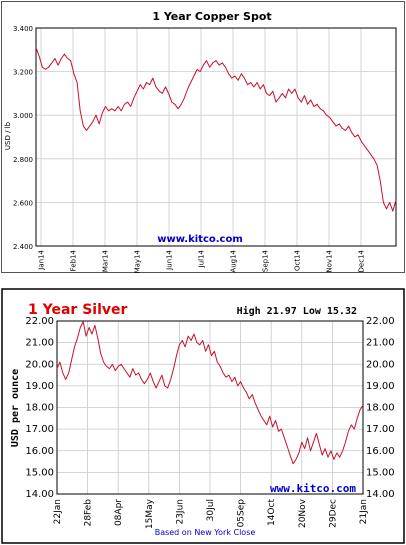  Describe the element at coordinates (233, 260) in the screenshot. I see `copper-x-tick-label: Aug14` at that location.